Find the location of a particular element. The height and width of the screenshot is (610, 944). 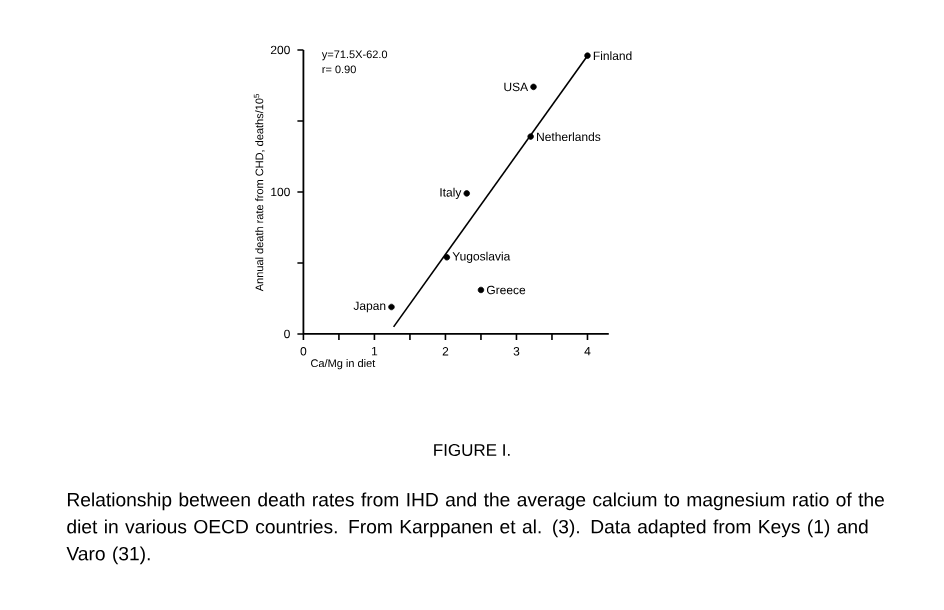

text: FIGURE I. is located at coordinates (472, 449).